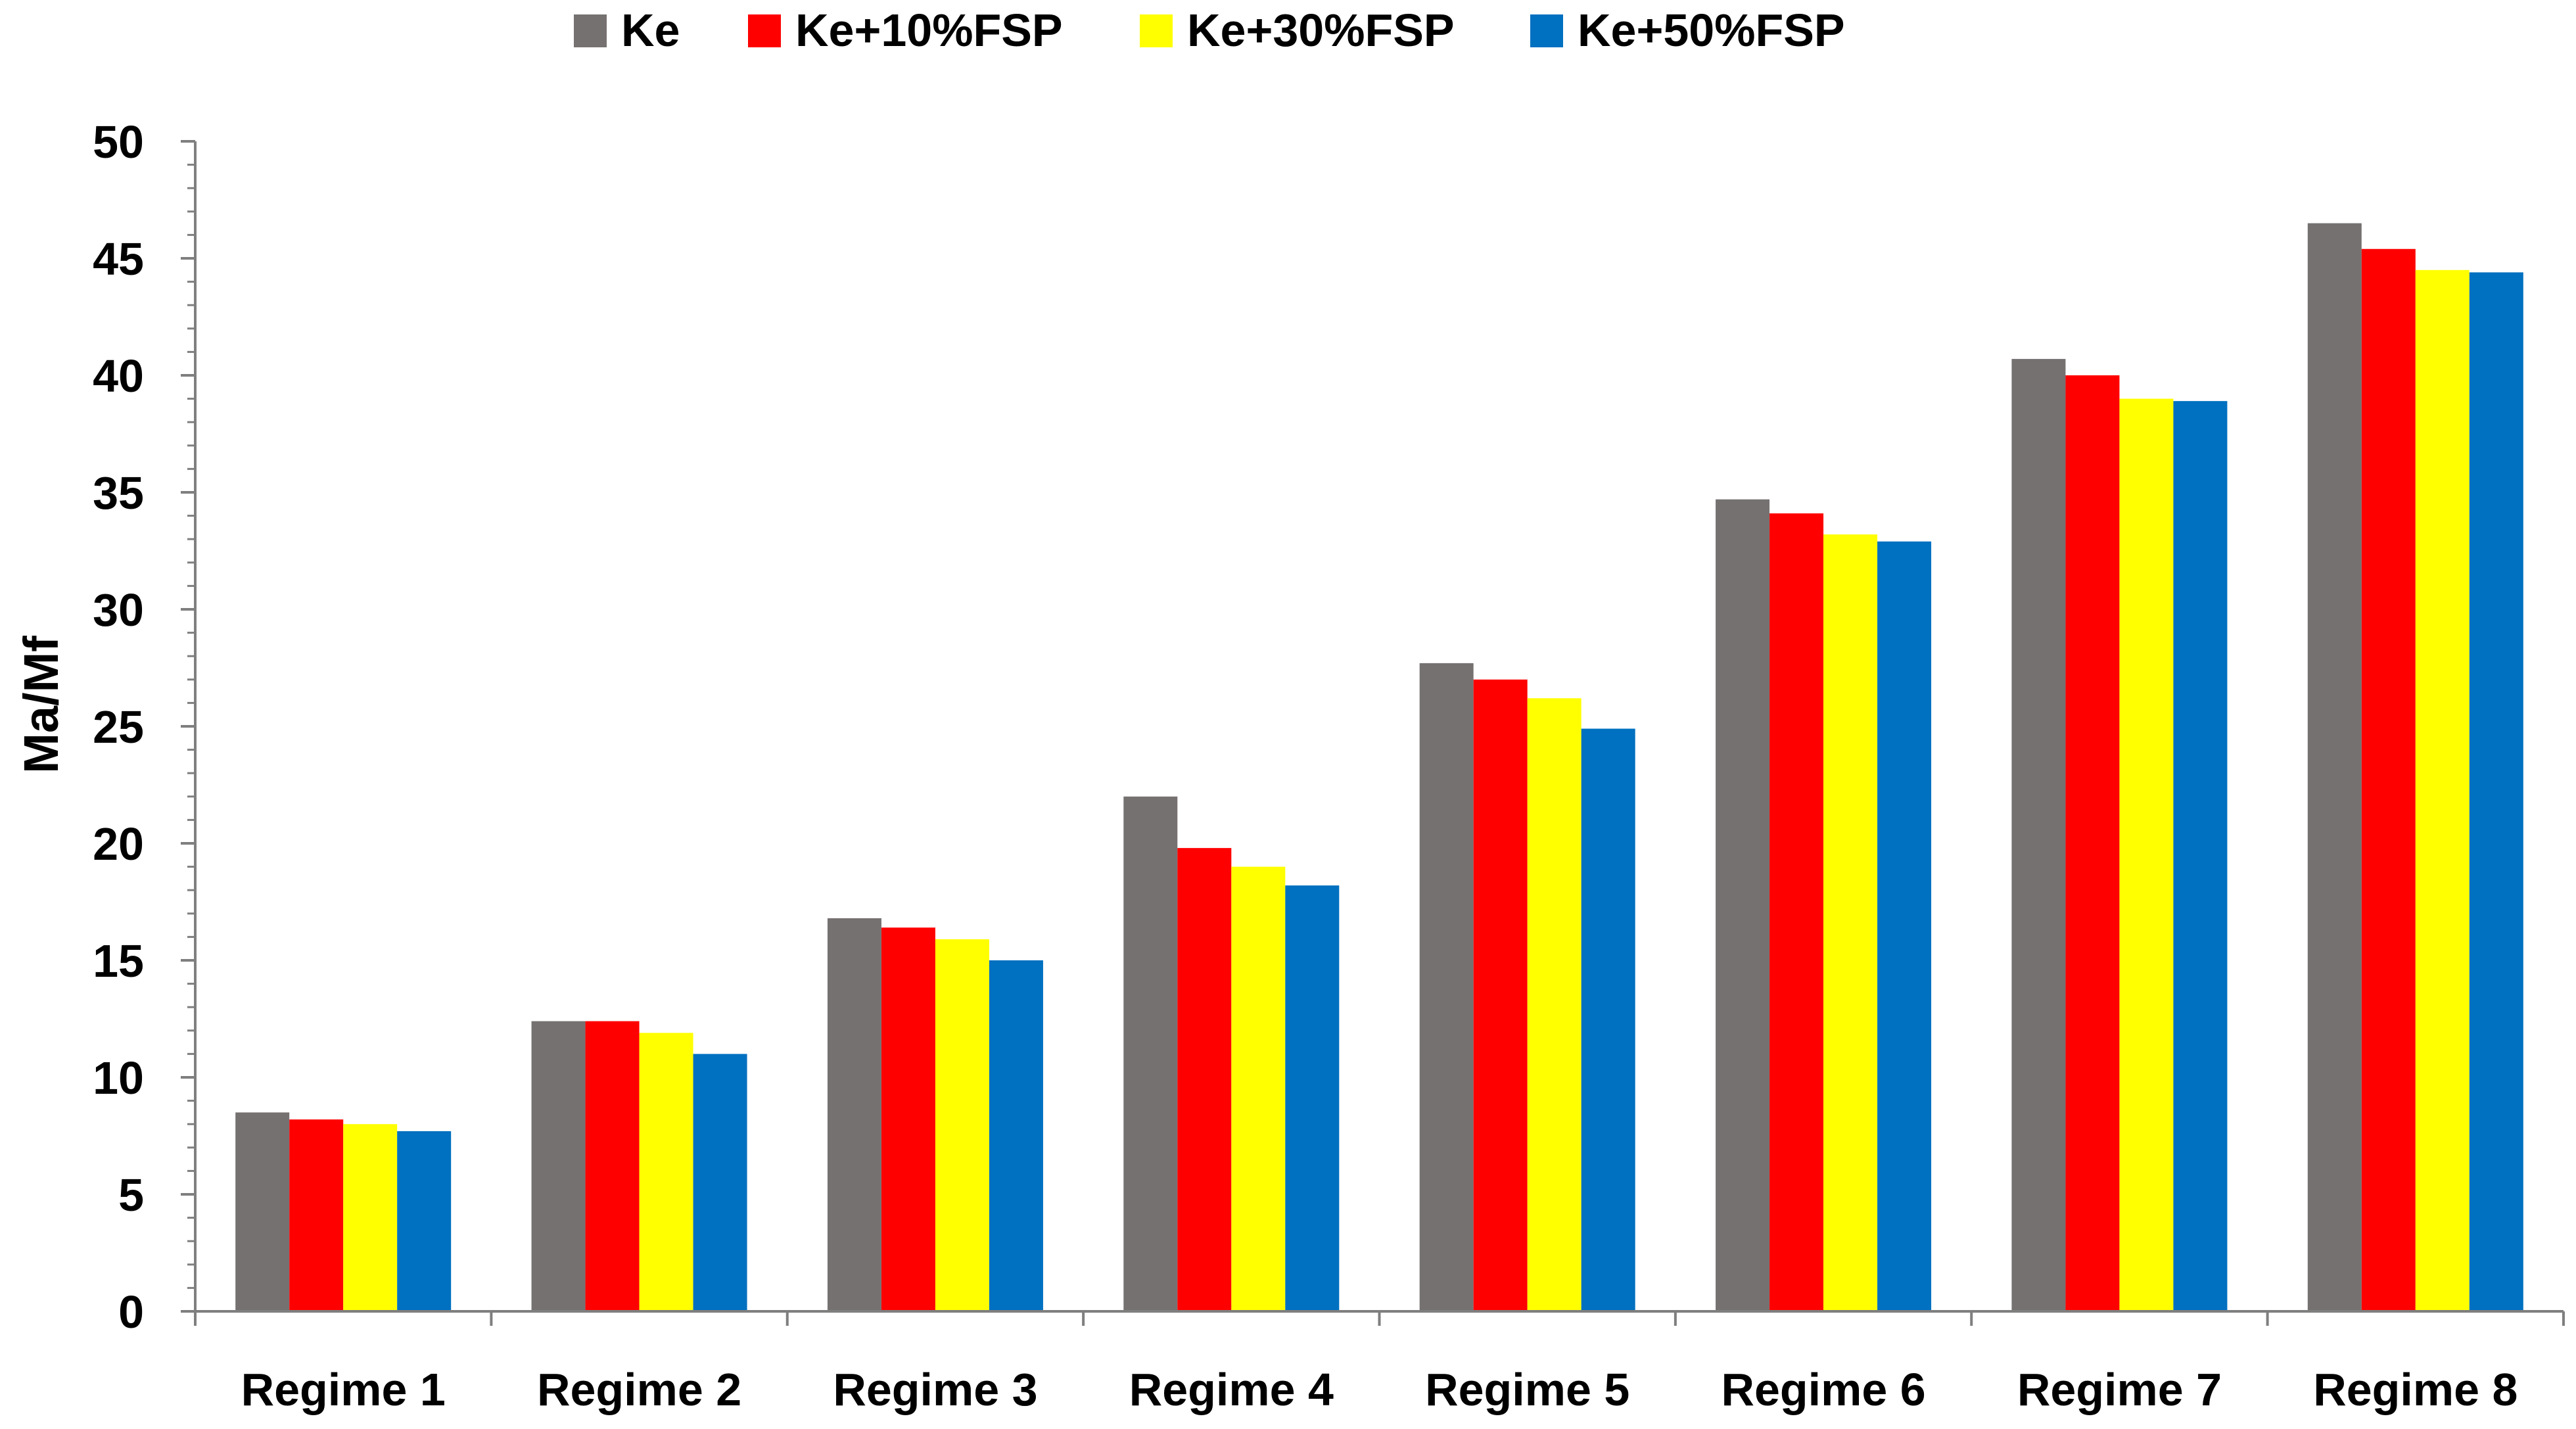  I want to click on x-tick-label: Regime 6, so click(1823, 1389).